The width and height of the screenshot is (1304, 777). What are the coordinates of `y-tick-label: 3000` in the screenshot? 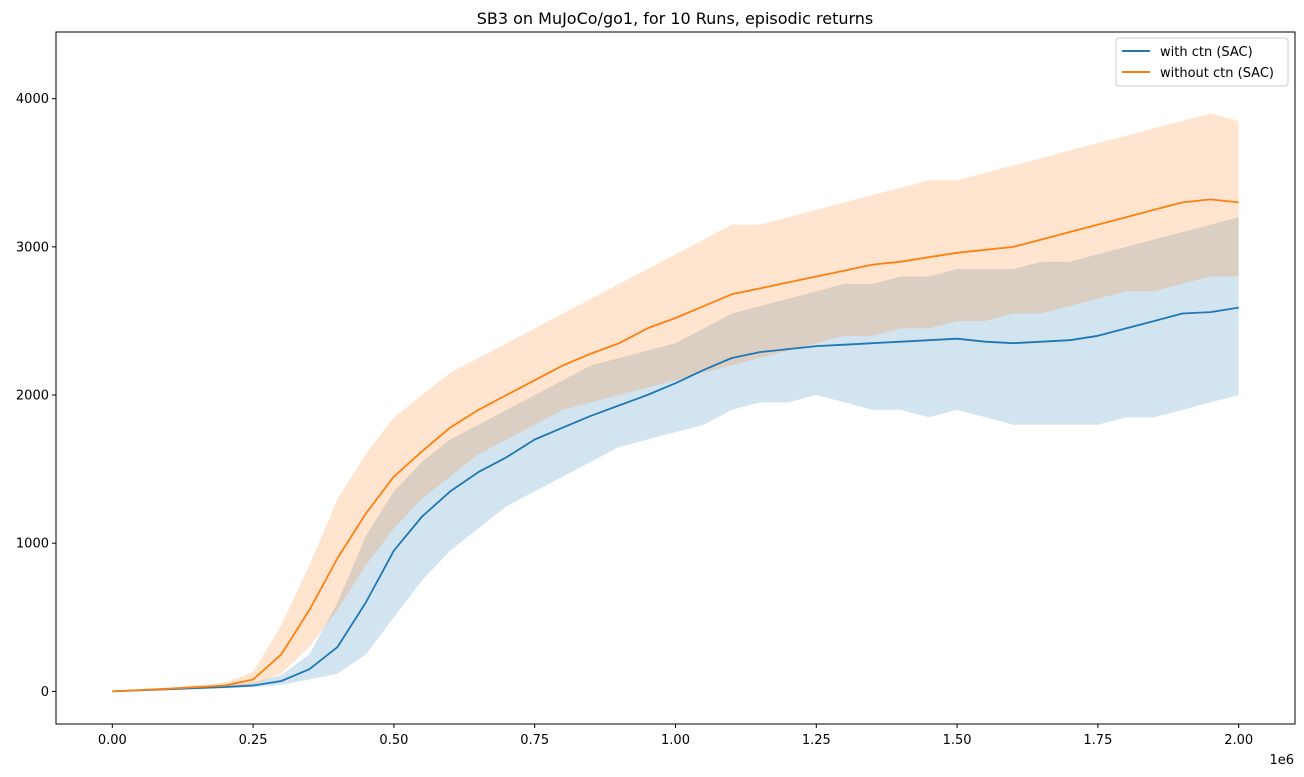 It's located at (32, 247).